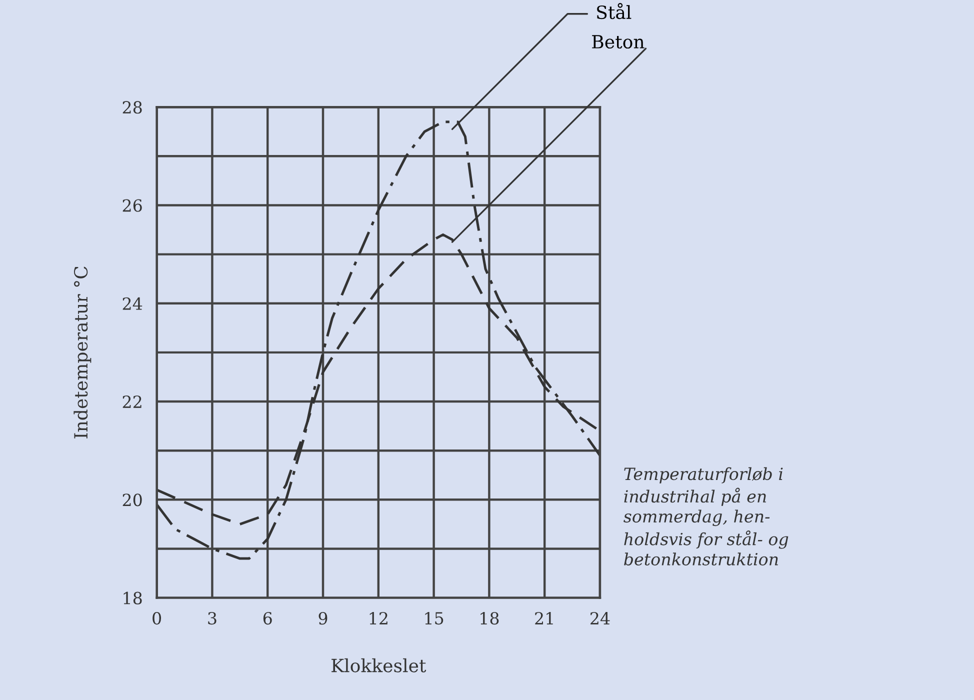  What do you see at coordinates (132, 500) in the screenshot?
I see `y-tick-label: 20` at bounding box center [132, 500].